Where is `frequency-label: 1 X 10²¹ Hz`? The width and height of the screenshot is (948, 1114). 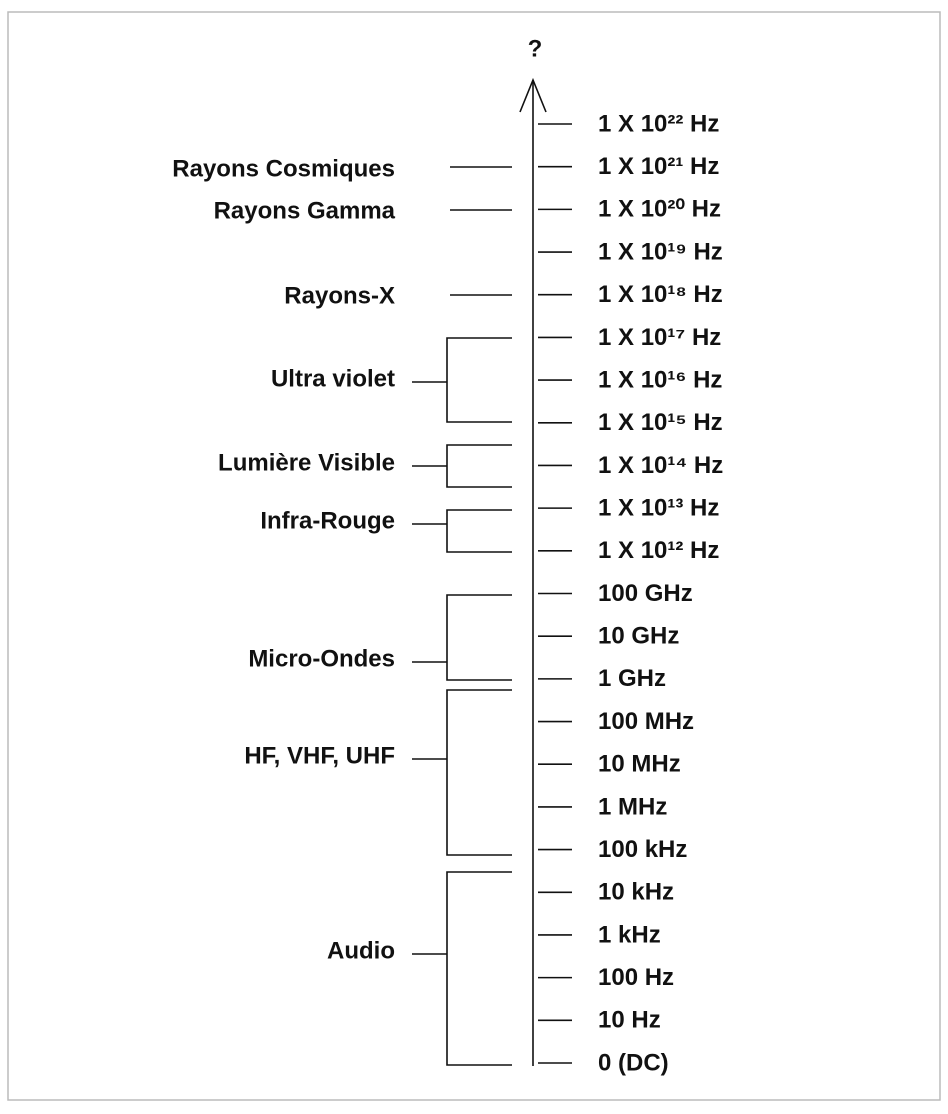
frequency-label: 1 X 10²¹ Hz is located at coordinates (658, 166).